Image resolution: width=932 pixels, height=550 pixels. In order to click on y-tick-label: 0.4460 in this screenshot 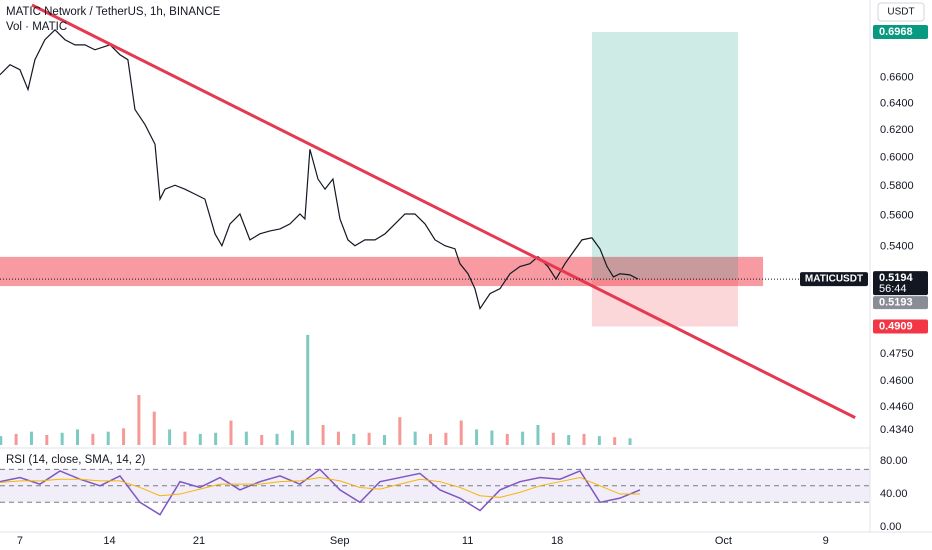, I will do `click(897, 407)`.